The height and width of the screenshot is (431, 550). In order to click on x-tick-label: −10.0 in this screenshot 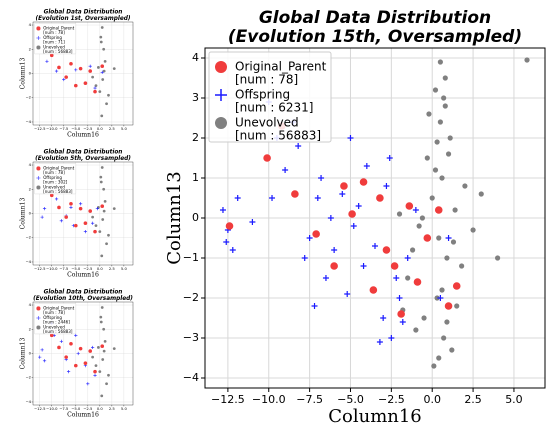, I will do `click(52, 269)`.